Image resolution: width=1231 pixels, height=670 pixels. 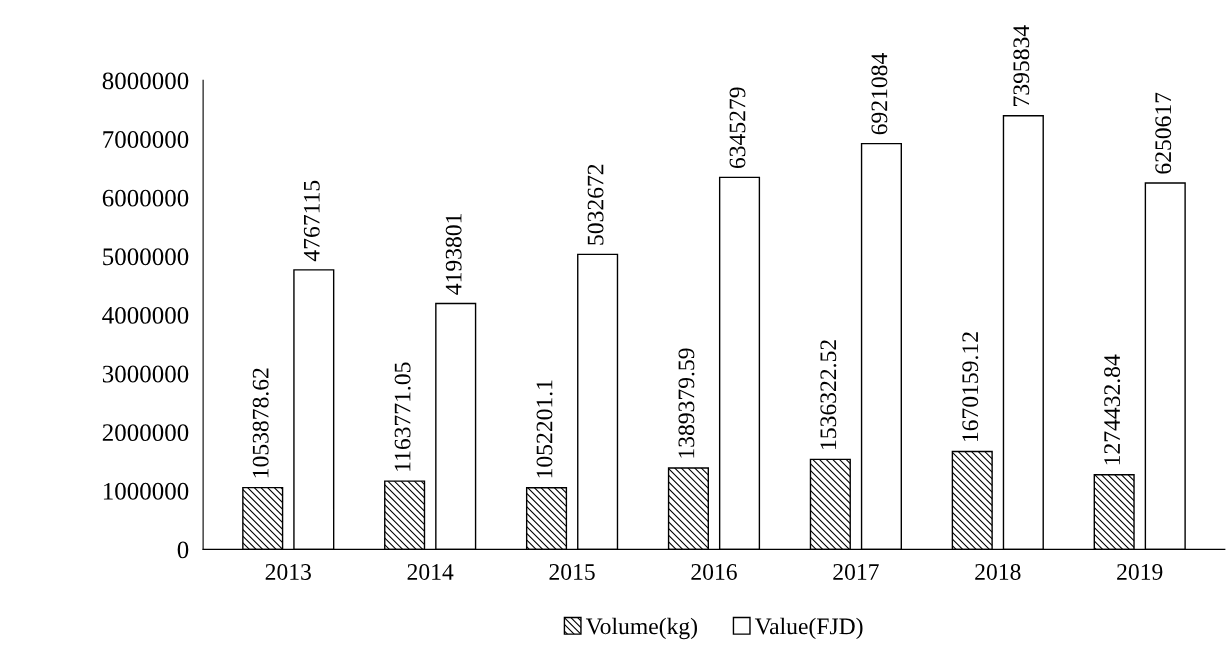 I want to click on data-label: 1052201.1, so click(x=544, y=429).